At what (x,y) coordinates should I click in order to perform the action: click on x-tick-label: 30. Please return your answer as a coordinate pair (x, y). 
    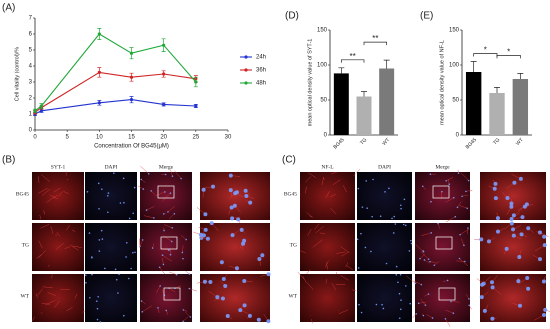
    Looking at the image, I should click on (228, 138).